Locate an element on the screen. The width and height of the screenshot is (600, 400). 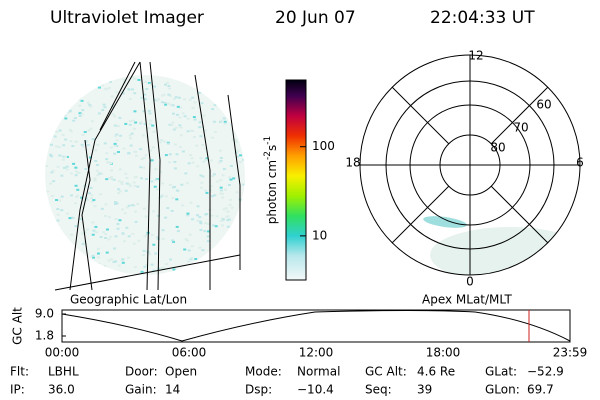
info-value: 36.0 is located at coordinates (61, 390).